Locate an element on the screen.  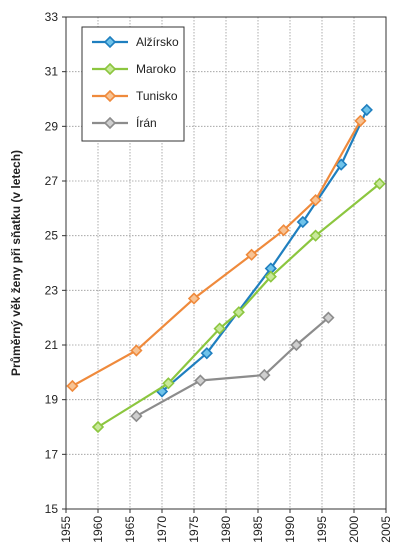
x-tick-label: 1985 is located at coordinates (258, 529).